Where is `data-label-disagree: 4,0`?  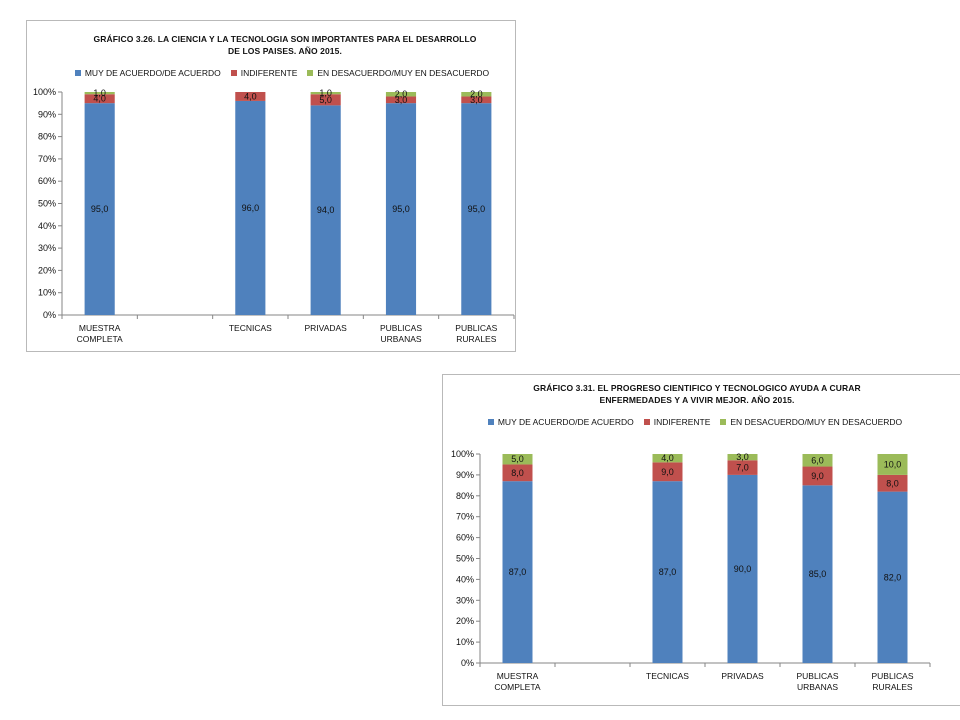 data-label-disagree: 4,0 is located at coordinates (667, 458).